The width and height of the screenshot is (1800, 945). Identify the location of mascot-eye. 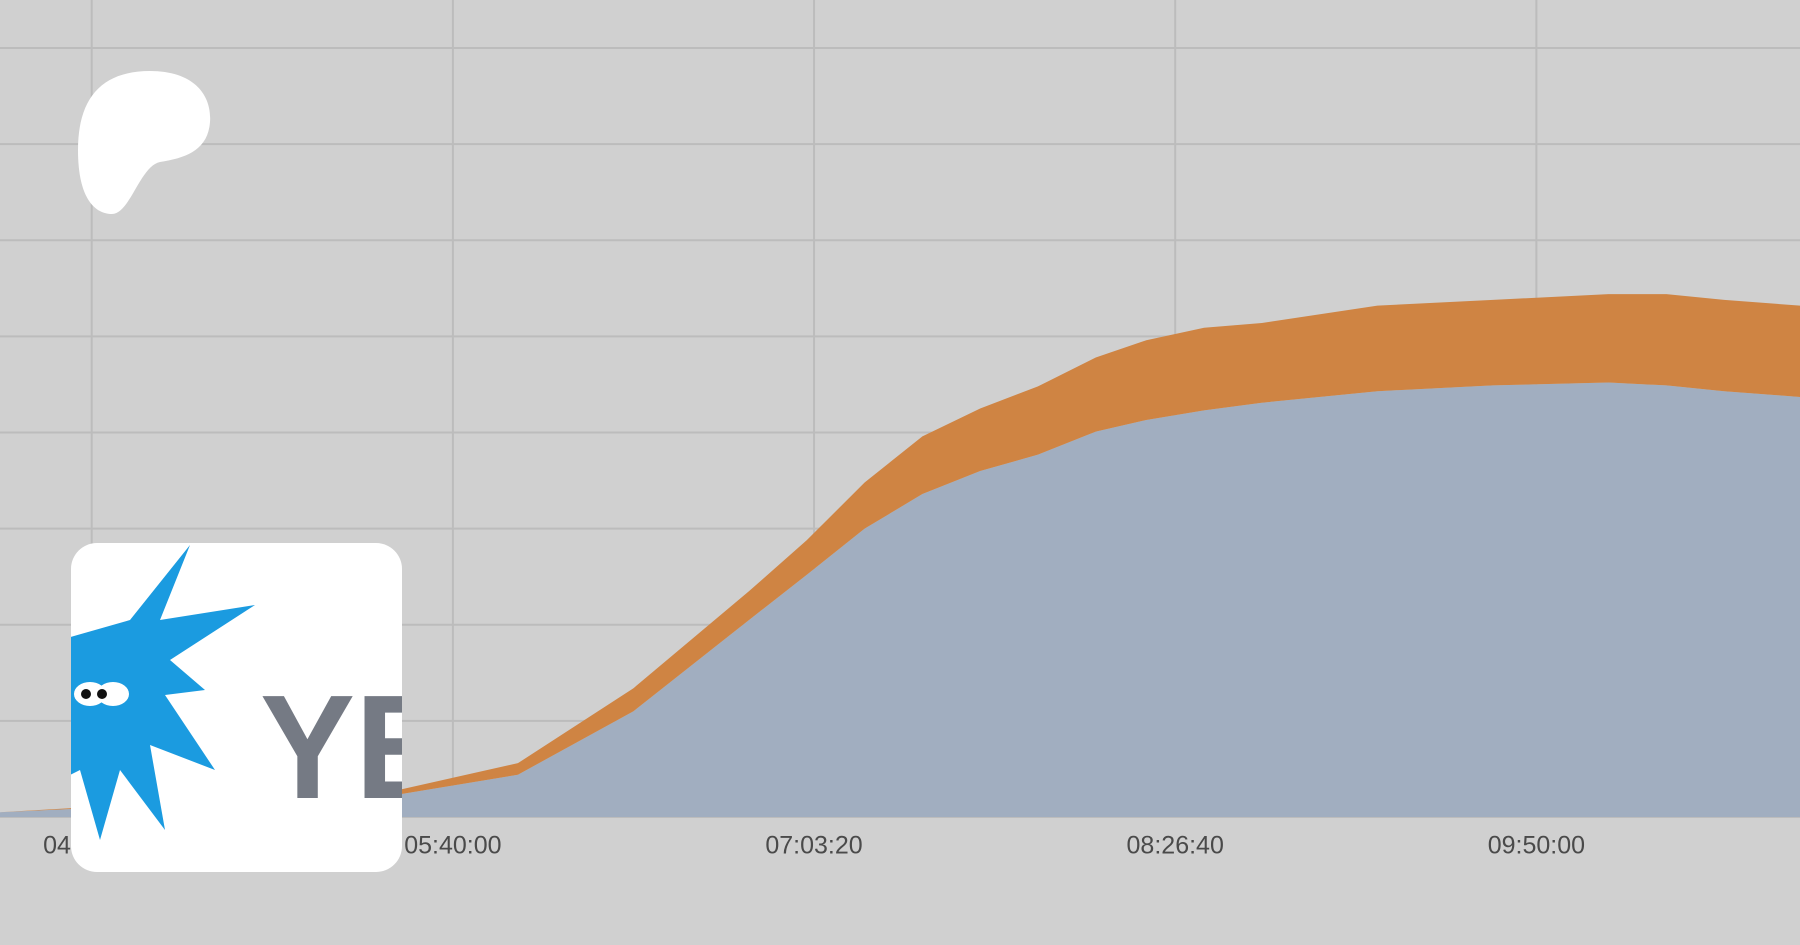
(113, 694).